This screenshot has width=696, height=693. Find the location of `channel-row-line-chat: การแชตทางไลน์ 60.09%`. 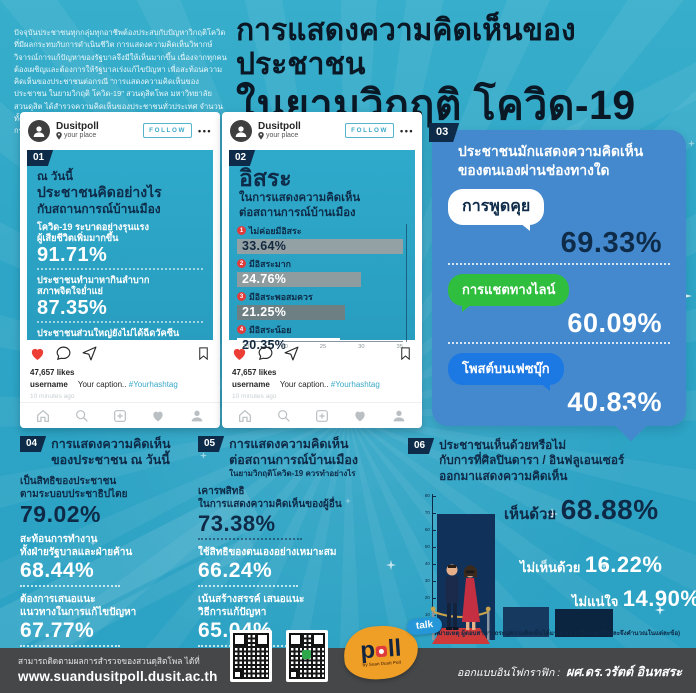

channel-row-line-chat: การแชตทางไลน์ 60.09% is located at coordinates (559, 305).